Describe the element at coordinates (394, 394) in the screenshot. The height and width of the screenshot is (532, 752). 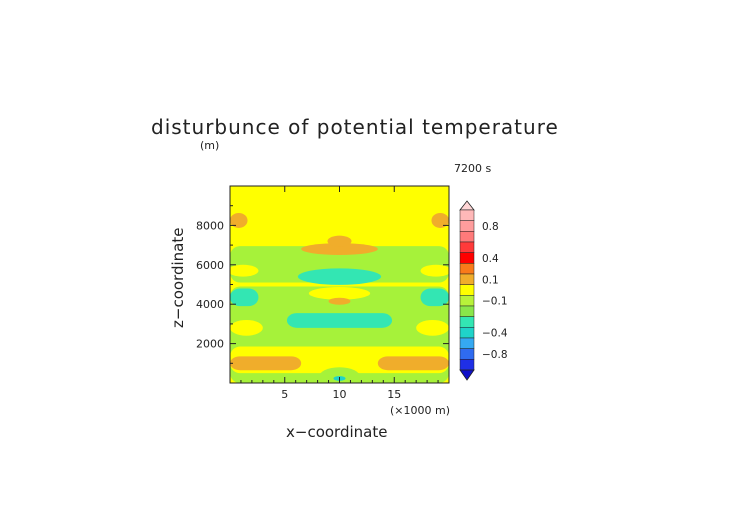
I see `x-tick-label: 15` at that location.